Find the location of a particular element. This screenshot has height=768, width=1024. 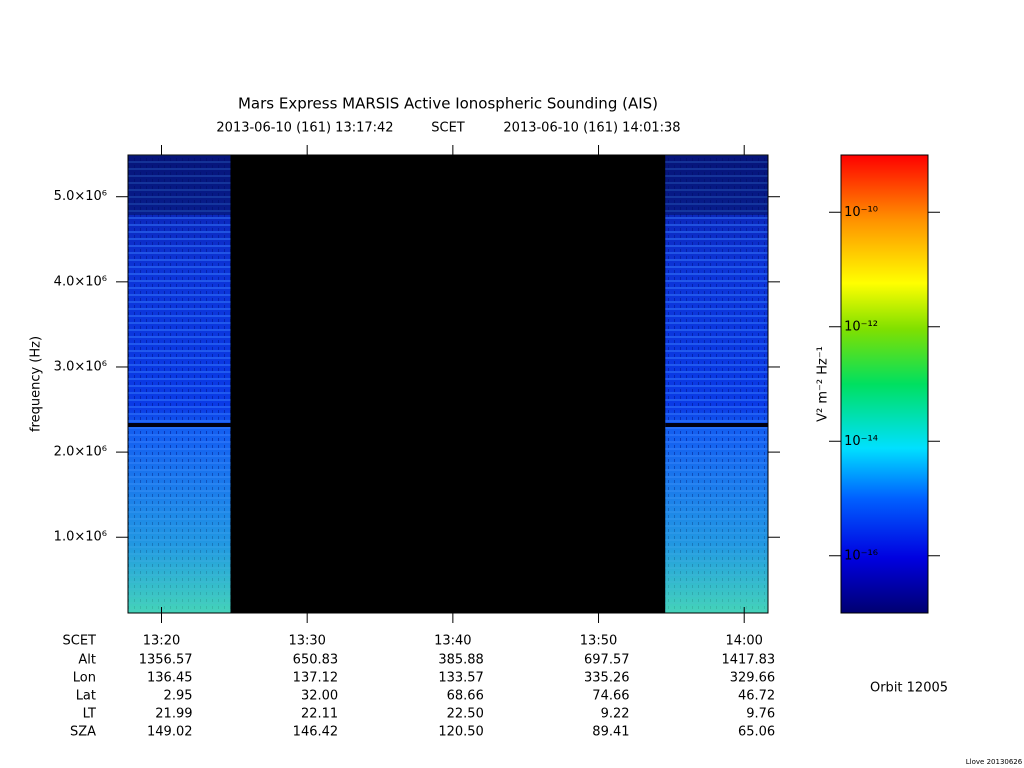

ephemeris-value: 65.06 is located at coordinates (756, 732).